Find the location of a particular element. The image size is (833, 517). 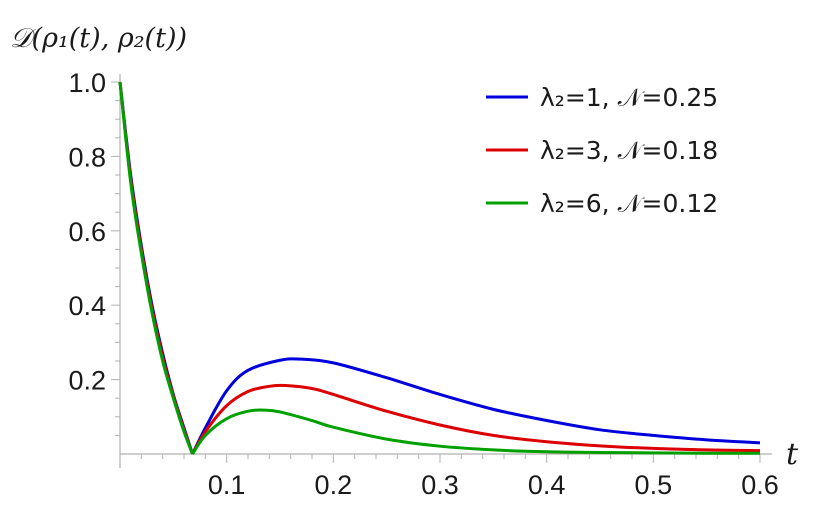

x-tick-label: 0.4 is located at coordinates (547, 485).